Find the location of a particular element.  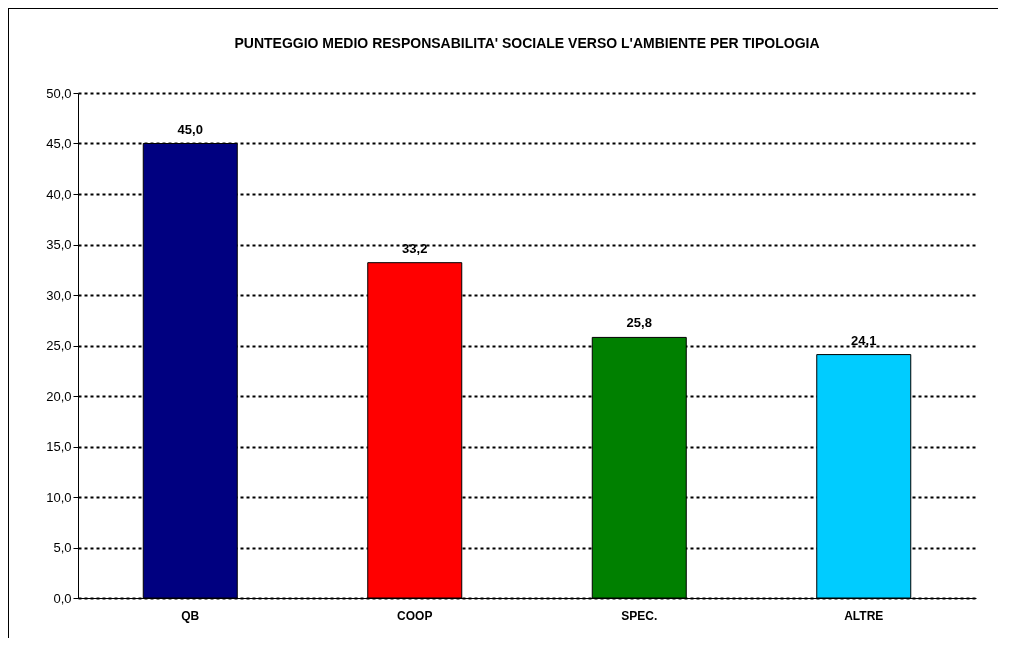

x-tick-label: COOP is located at coordinates (415, 615).